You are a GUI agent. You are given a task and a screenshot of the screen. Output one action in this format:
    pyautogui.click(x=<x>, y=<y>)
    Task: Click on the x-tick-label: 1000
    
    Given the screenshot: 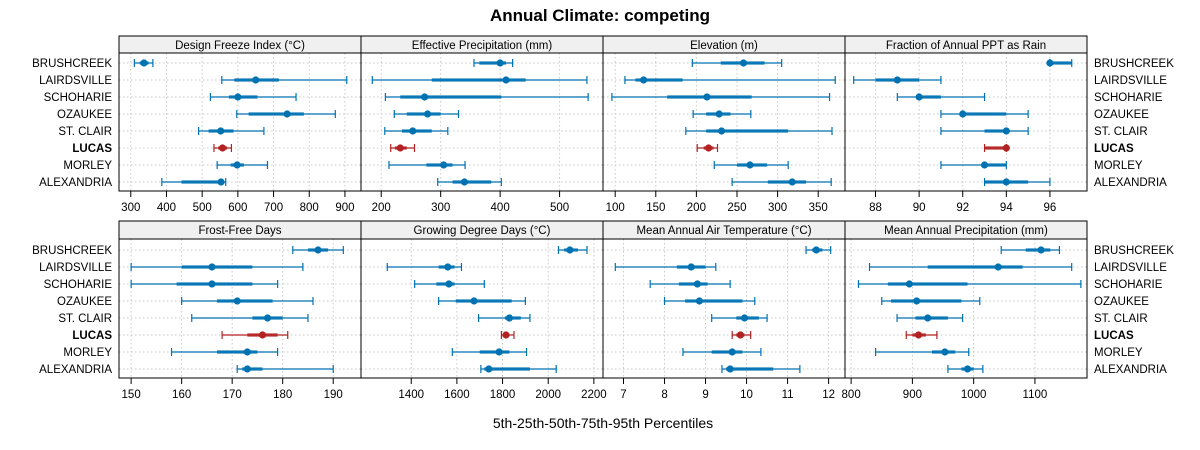 What is the action you would take?
    pyautogui.click(x=974, y=395)
    